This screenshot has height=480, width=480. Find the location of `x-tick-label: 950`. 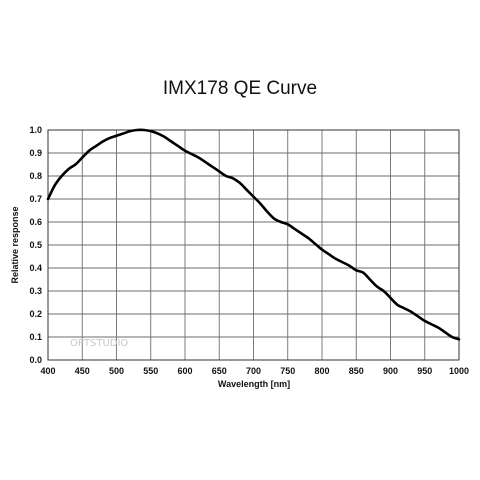

x-tick-label: 950 is located at coordinates (424, 371).